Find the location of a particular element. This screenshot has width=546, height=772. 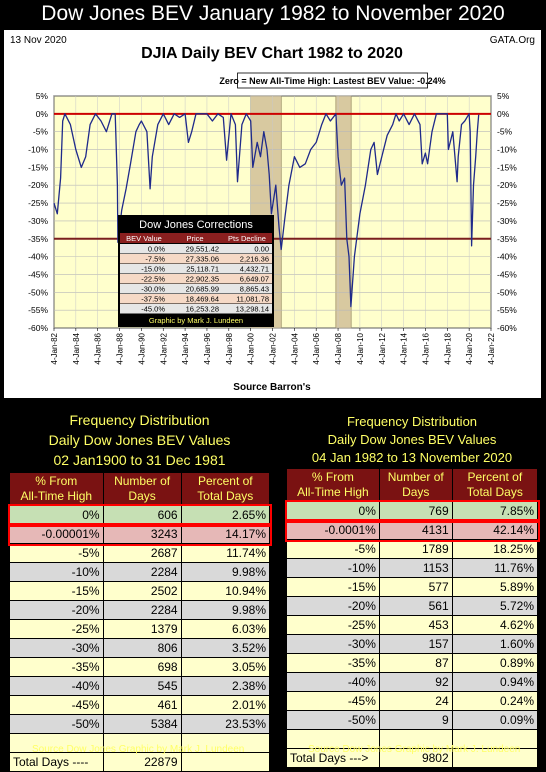

y-tick-label-left: -50% is located at coordinates (38, 292).